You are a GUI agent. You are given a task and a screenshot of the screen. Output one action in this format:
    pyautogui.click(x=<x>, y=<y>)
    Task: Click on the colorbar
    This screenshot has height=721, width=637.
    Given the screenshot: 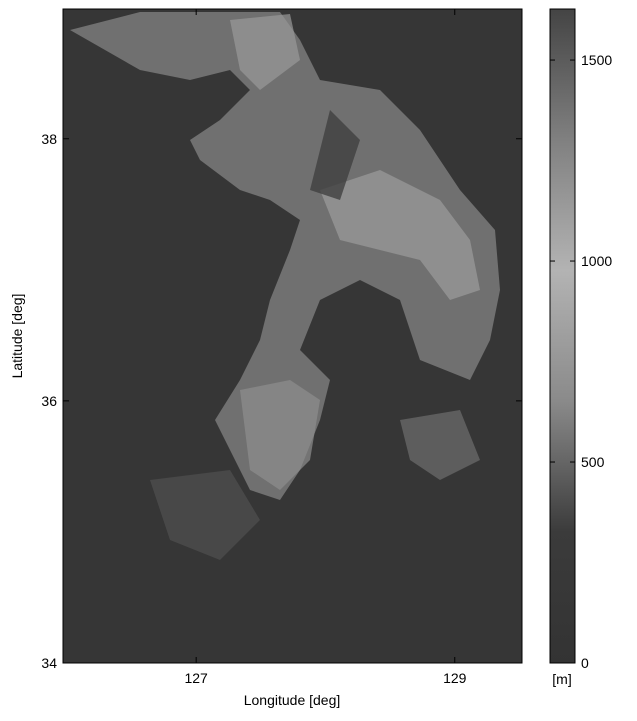 What is the action you would take?
    pyautogui.click(x=562, y=336)
    